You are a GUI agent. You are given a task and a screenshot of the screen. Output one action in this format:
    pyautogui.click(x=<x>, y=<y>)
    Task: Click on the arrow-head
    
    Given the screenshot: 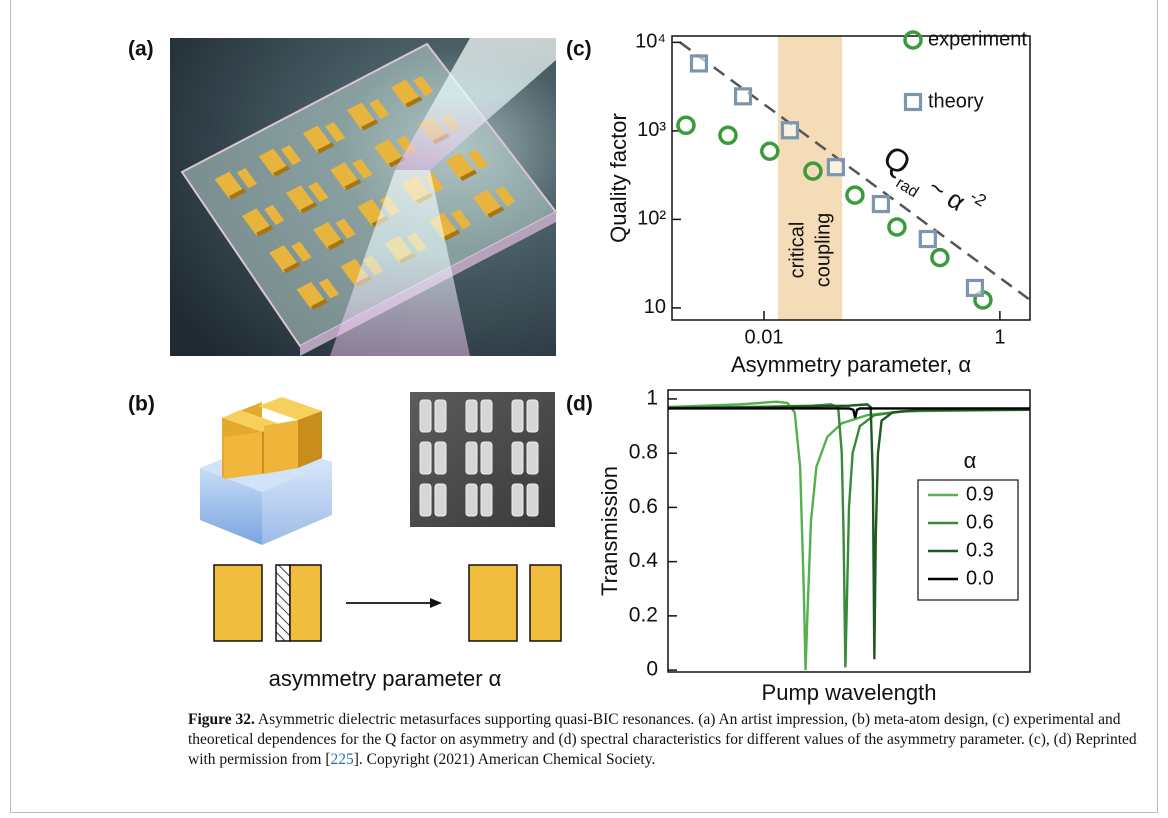 What is the action you would take?
    pyautogui.click(x=436, y=603)
    